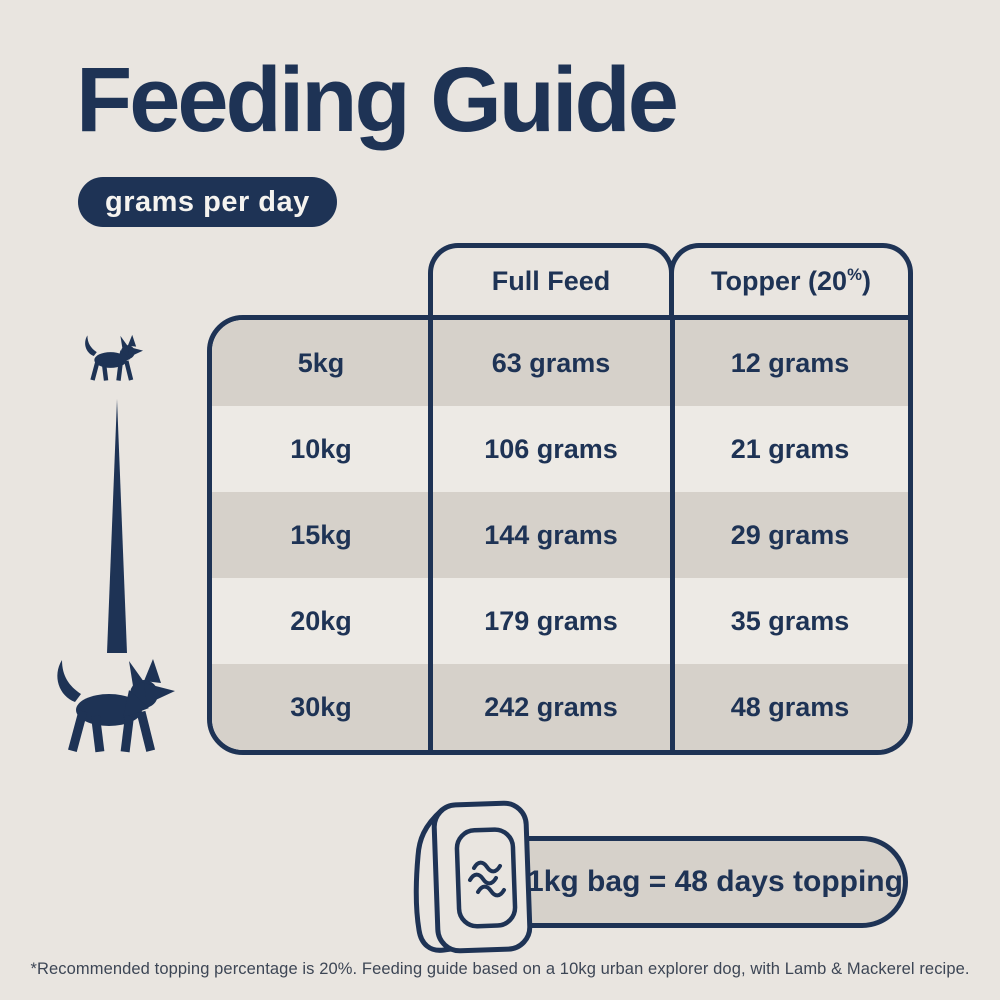 The height and width of the screenshot is (1000, 1000). What do you see at coordinates (779, 281) in the screenshot?
I see `topper-label-prefix: Topper (20` at bounding box center [779, 281].